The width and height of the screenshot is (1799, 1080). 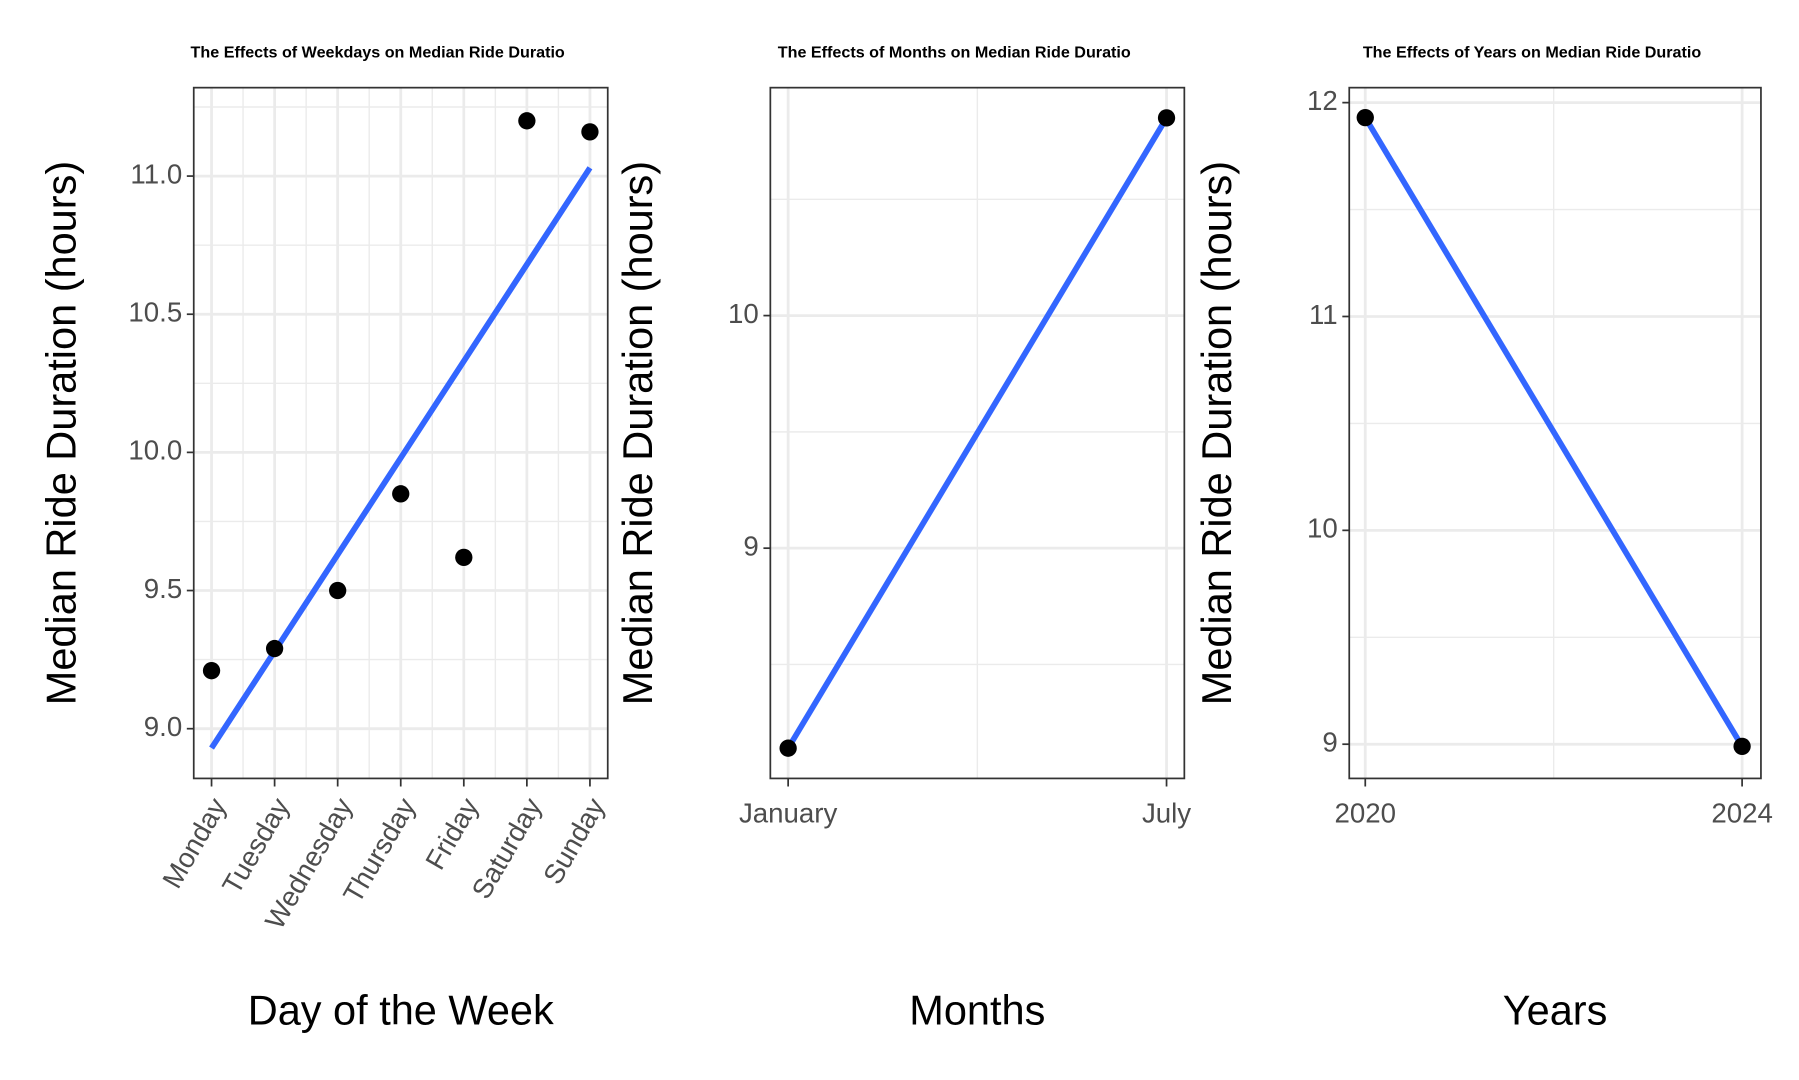 I want to click on y-tick-label: 10.0, so click(x=155, y=450).